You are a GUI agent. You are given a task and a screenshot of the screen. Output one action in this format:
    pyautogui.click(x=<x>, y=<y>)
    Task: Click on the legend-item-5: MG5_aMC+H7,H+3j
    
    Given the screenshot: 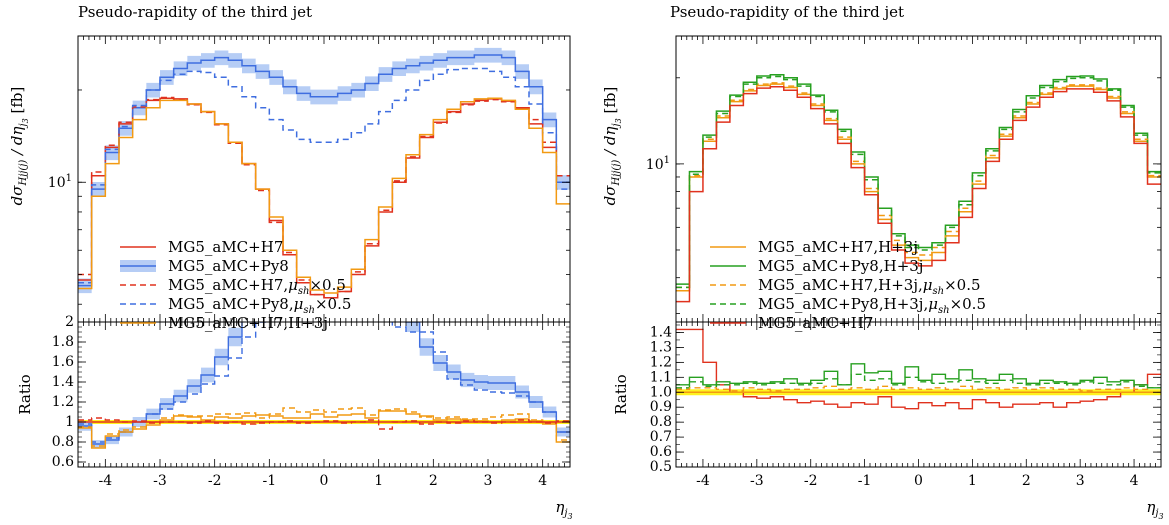 What is the action you would take?
    pyautogui.click(x=224, y=323)
    